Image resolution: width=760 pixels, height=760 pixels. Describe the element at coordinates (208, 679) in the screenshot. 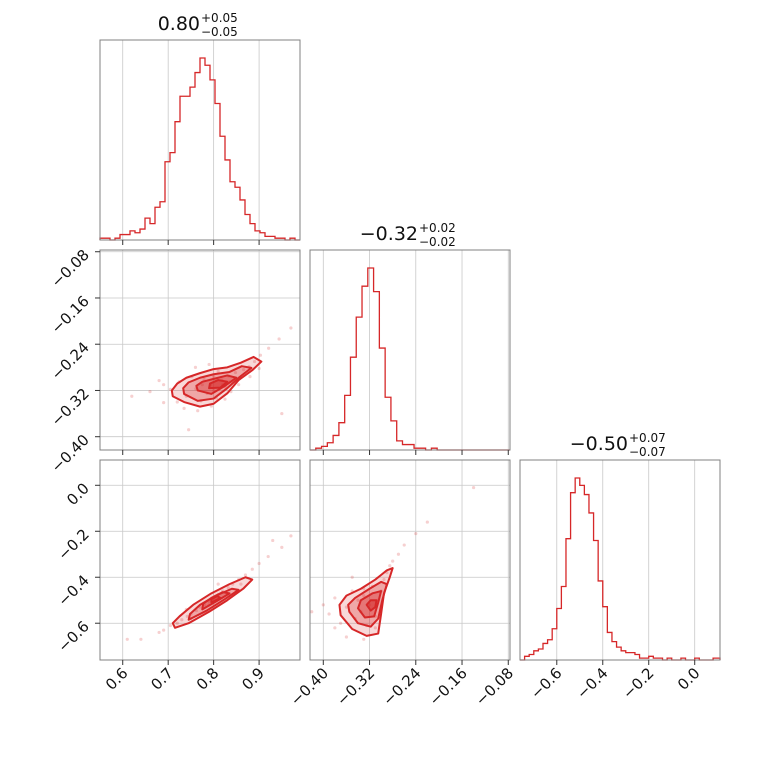

I see `x-tick-label: 0.8` at that location.